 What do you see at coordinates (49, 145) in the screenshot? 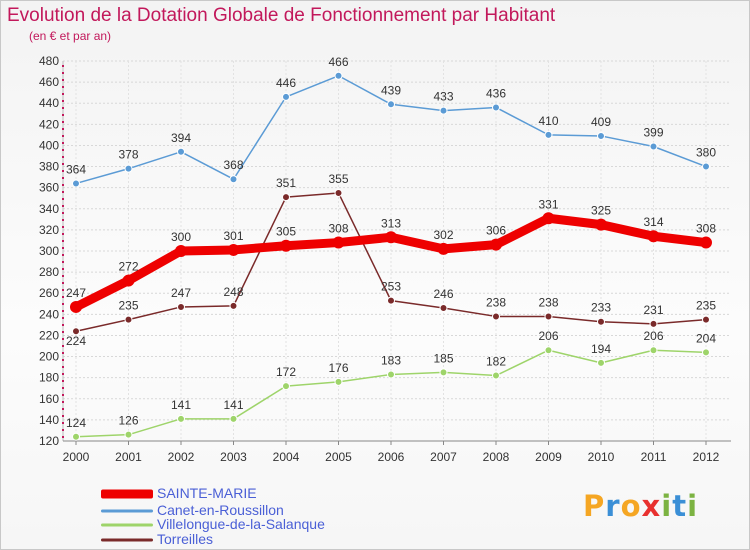
I see `y-tick-label: 400` at bounding box center [49, 145].